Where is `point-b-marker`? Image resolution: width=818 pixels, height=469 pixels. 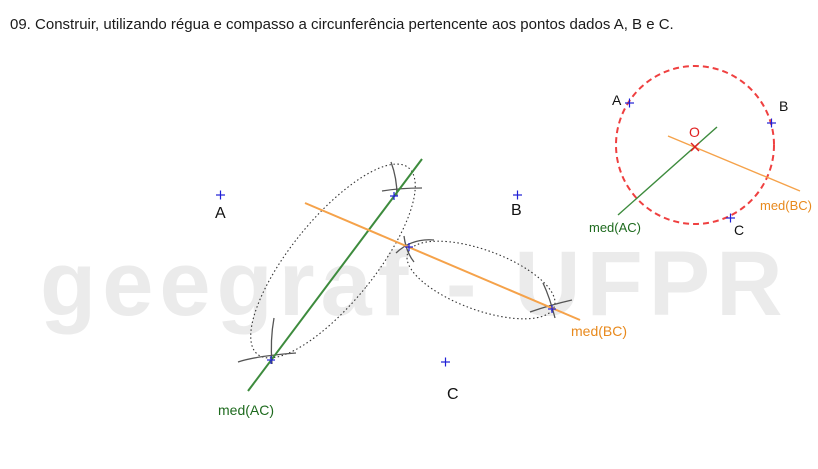
point-b-marker is located at coordinates (517, 195).